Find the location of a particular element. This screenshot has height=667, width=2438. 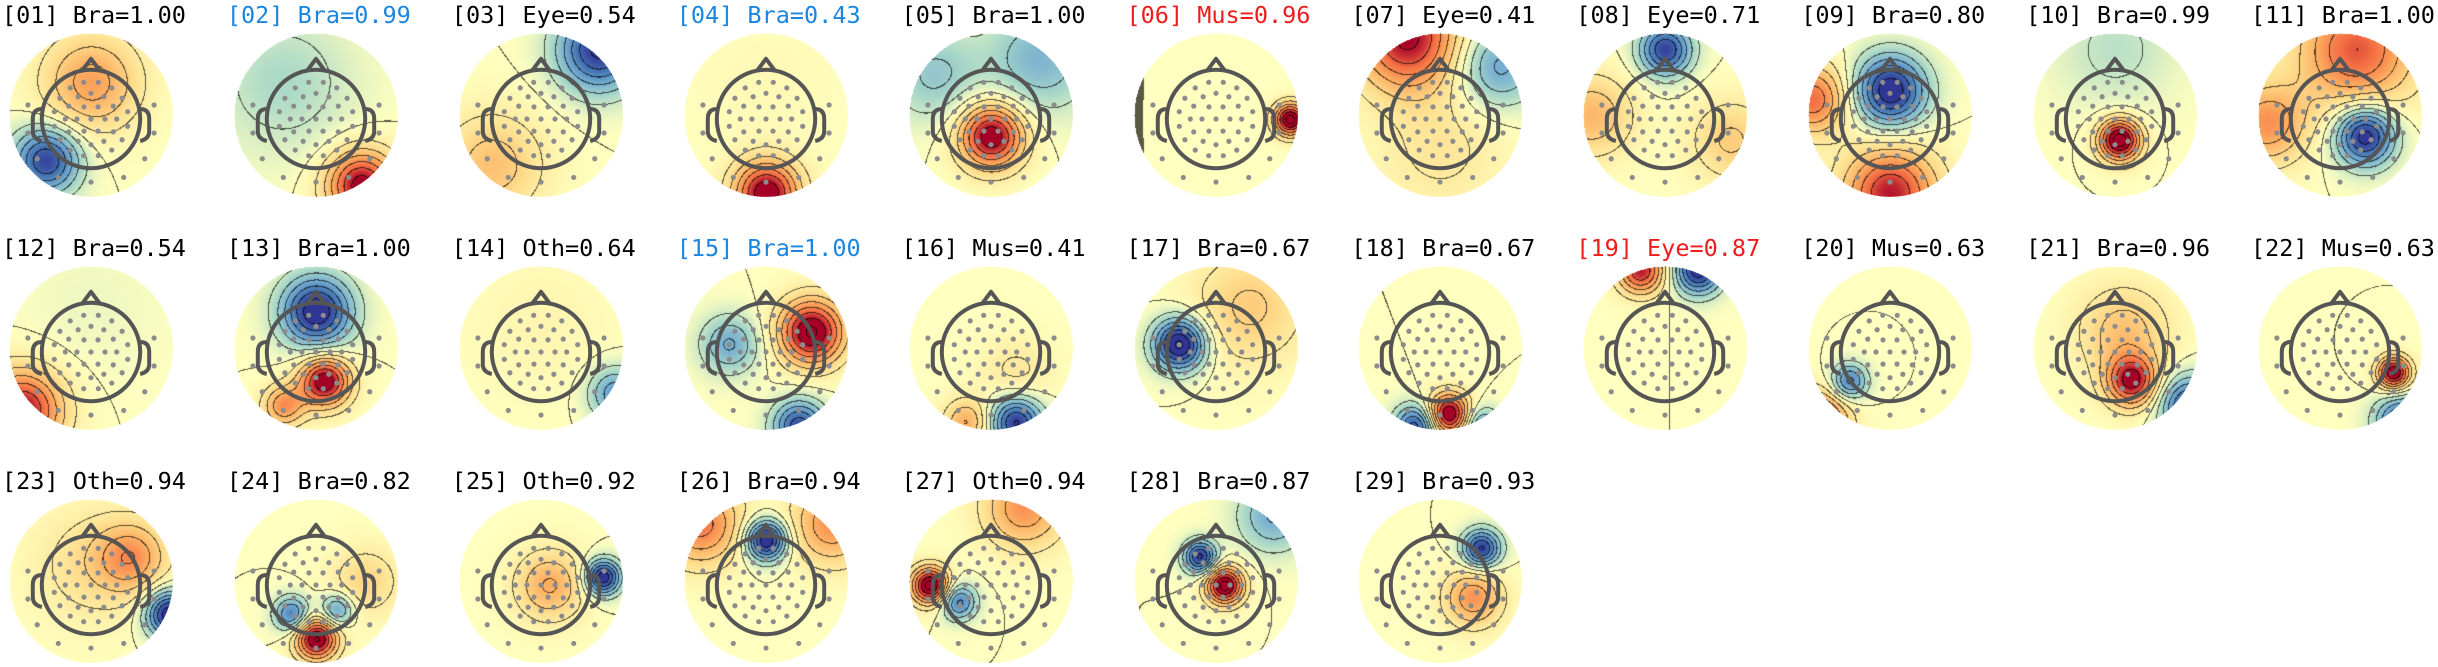

component-cell: [17] Bra=0.67 is located at coordinates (1237, 333).